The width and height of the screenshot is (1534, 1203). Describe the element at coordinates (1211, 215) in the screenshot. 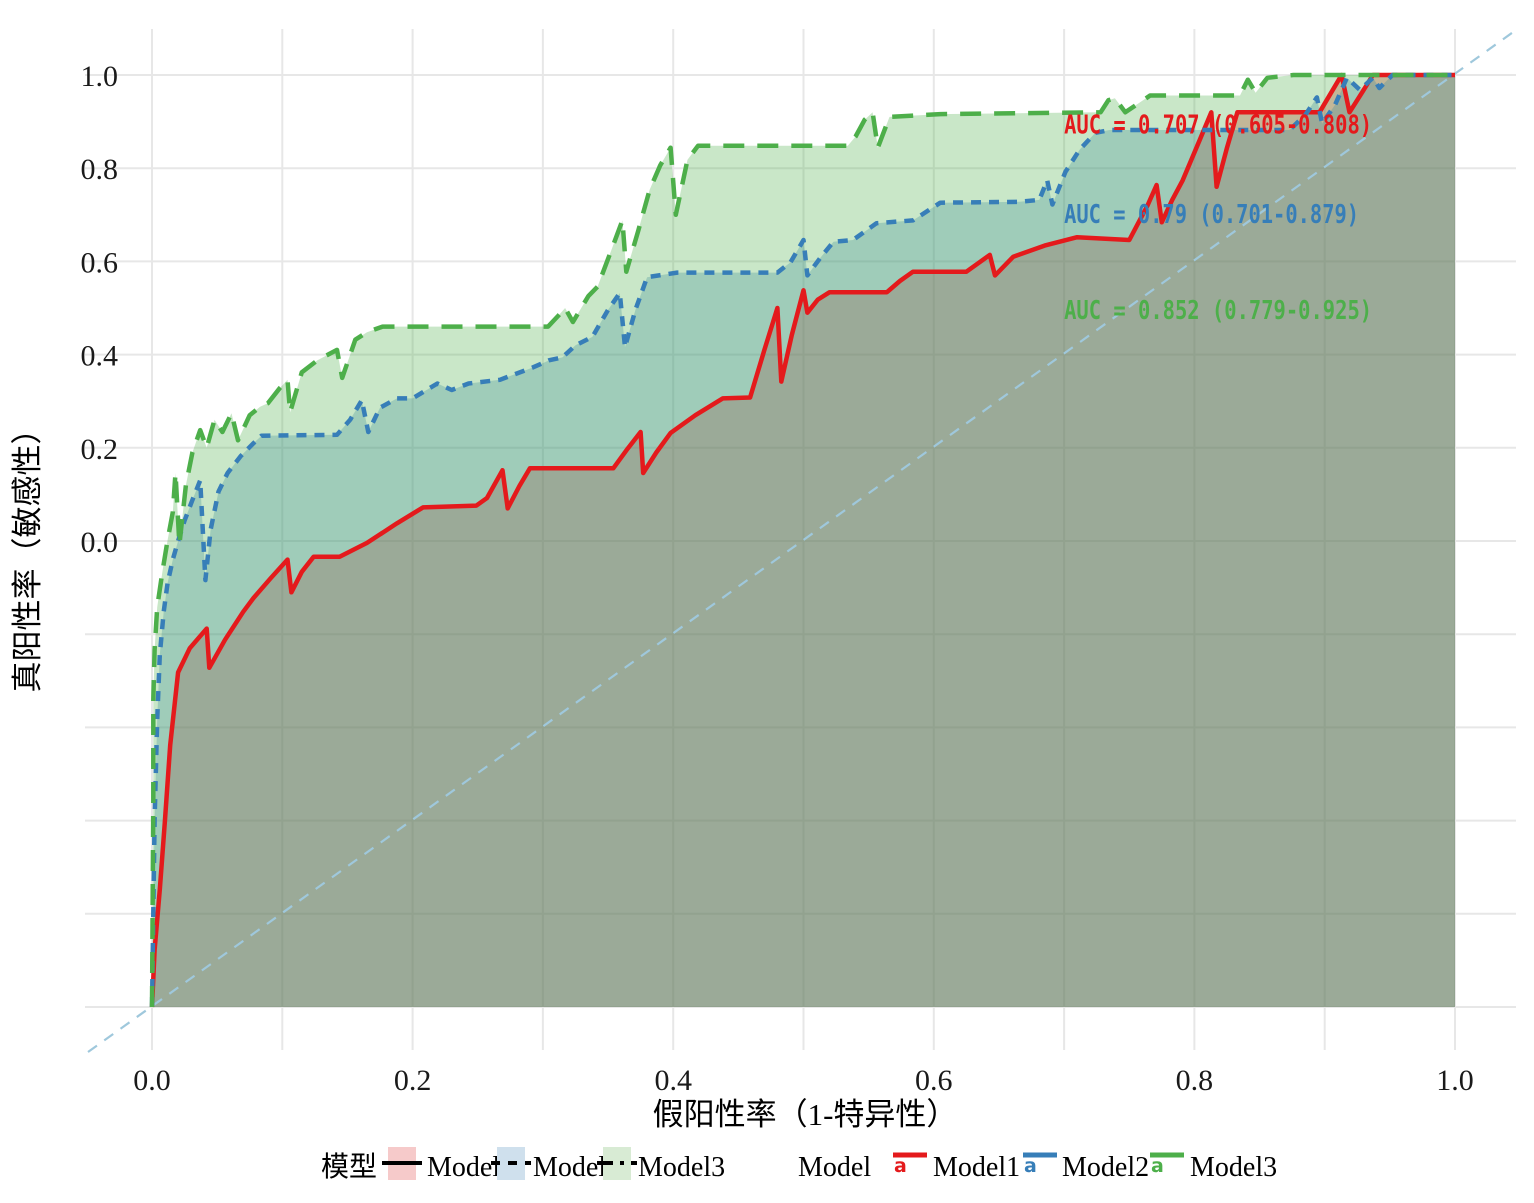

I see `auc-annotation-1: AUC = 0.79 (0.701-0.879)` at that location.